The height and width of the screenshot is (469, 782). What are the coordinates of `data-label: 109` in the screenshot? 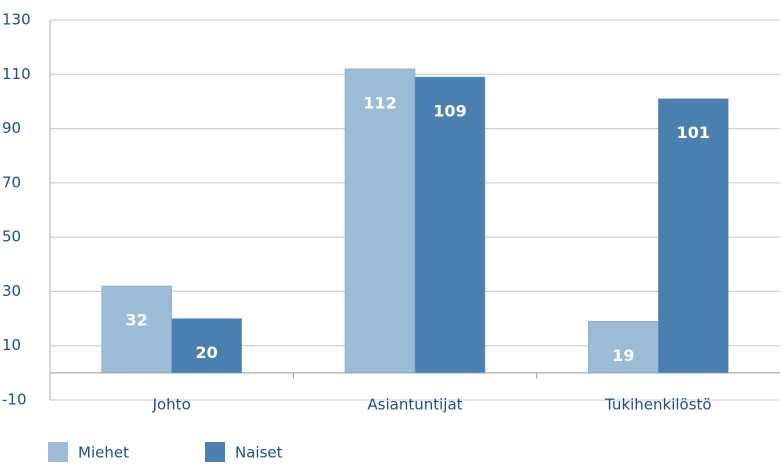 It's located at (449, 111).